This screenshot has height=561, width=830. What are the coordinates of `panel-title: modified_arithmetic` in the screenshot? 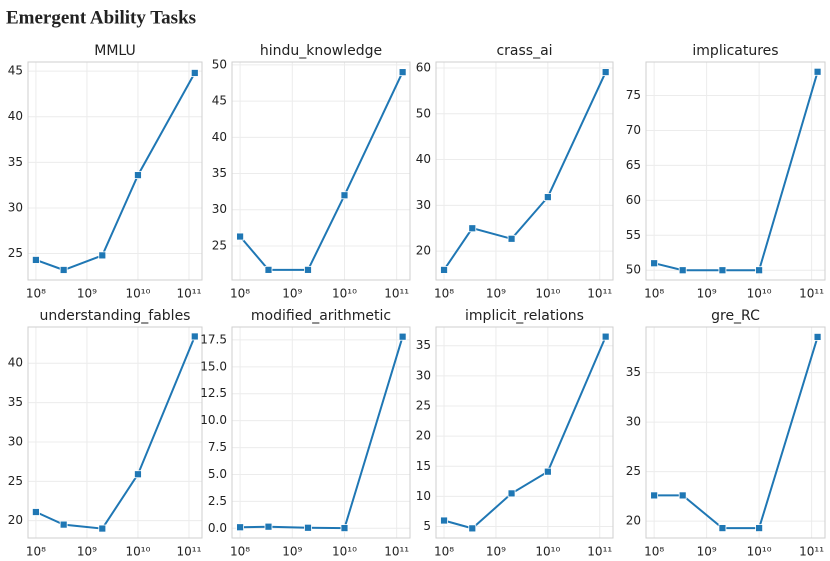 It's located at (321, 316).